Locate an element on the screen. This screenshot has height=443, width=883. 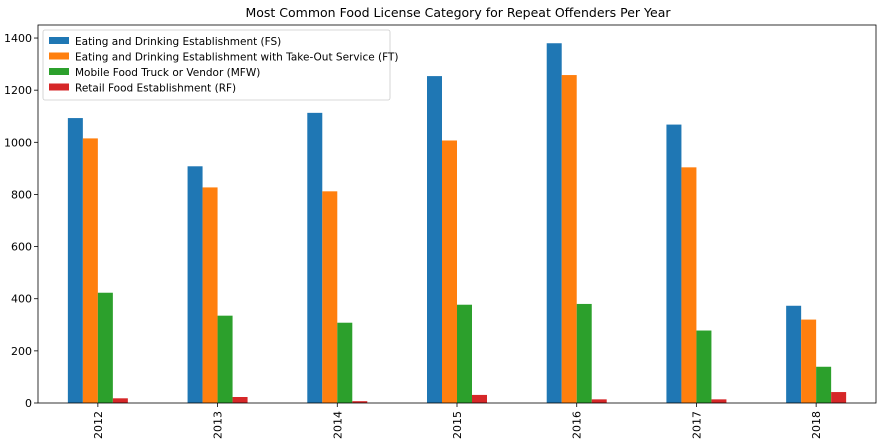
y-tick-label: 200 is located at coordinates (21, 351).